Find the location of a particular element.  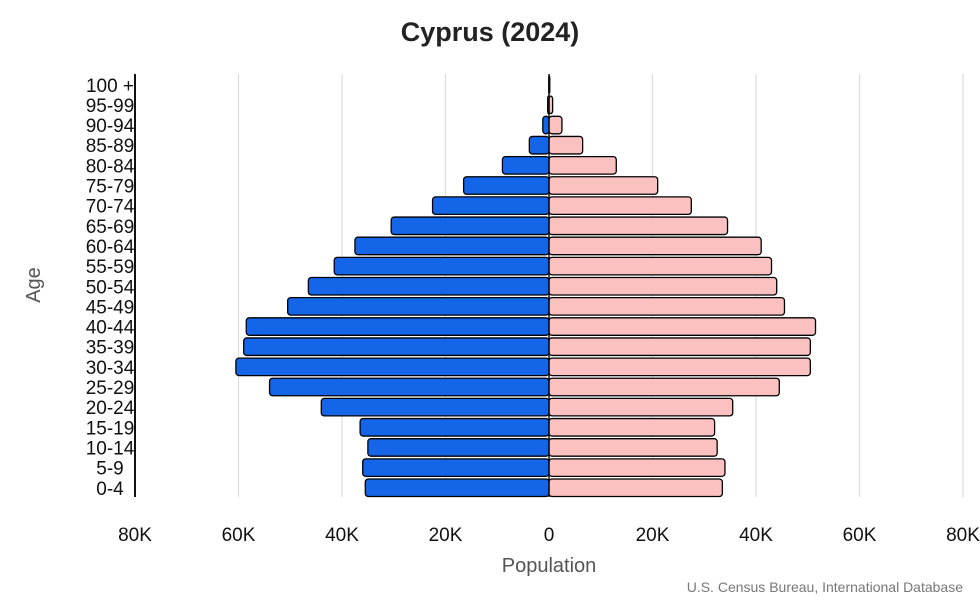

x-tick-label: 0 is located at coordinates (549, 535).